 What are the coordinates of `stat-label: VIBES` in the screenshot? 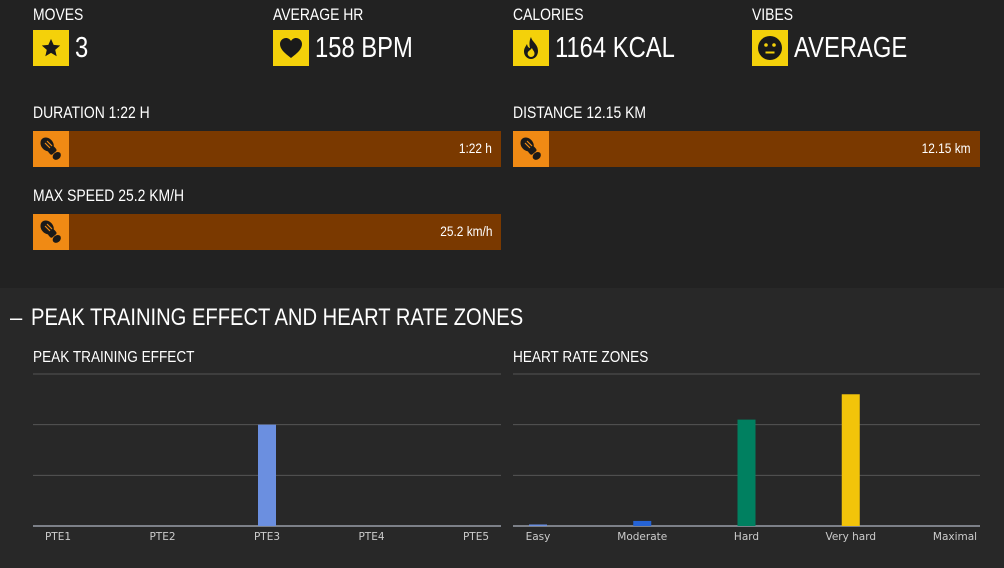 It's located at (773, 14).